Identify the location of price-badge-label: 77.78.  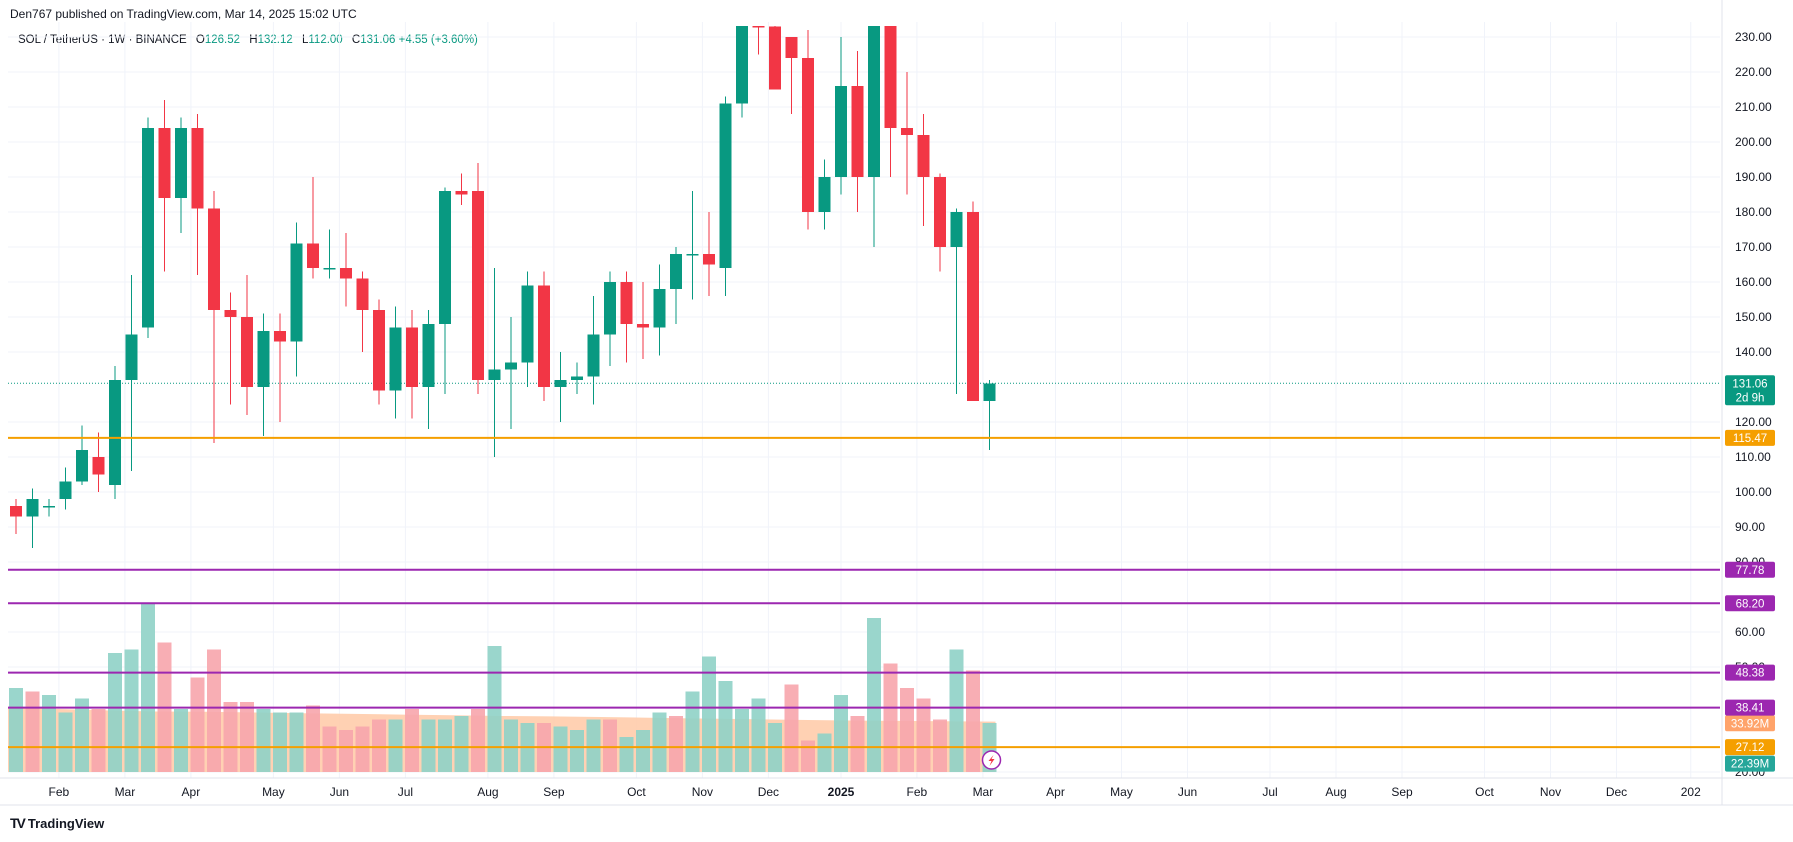
(1750, 571).